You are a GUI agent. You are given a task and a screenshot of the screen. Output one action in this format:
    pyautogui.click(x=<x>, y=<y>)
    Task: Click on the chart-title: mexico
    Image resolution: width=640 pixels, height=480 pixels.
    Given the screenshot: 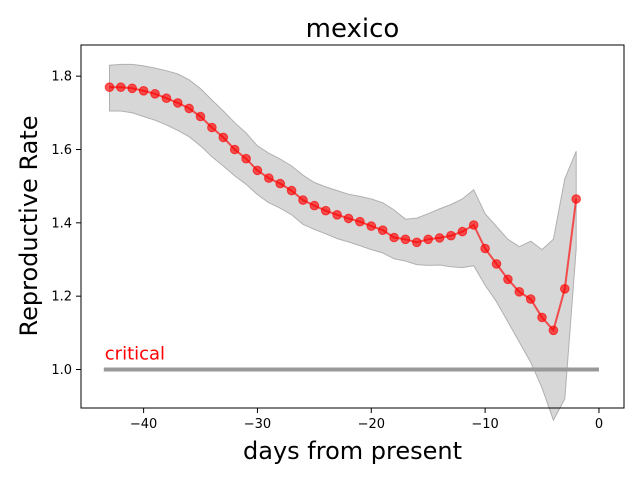 What is the action you would take?
    pyautogui.click(x=353, y=29)
    